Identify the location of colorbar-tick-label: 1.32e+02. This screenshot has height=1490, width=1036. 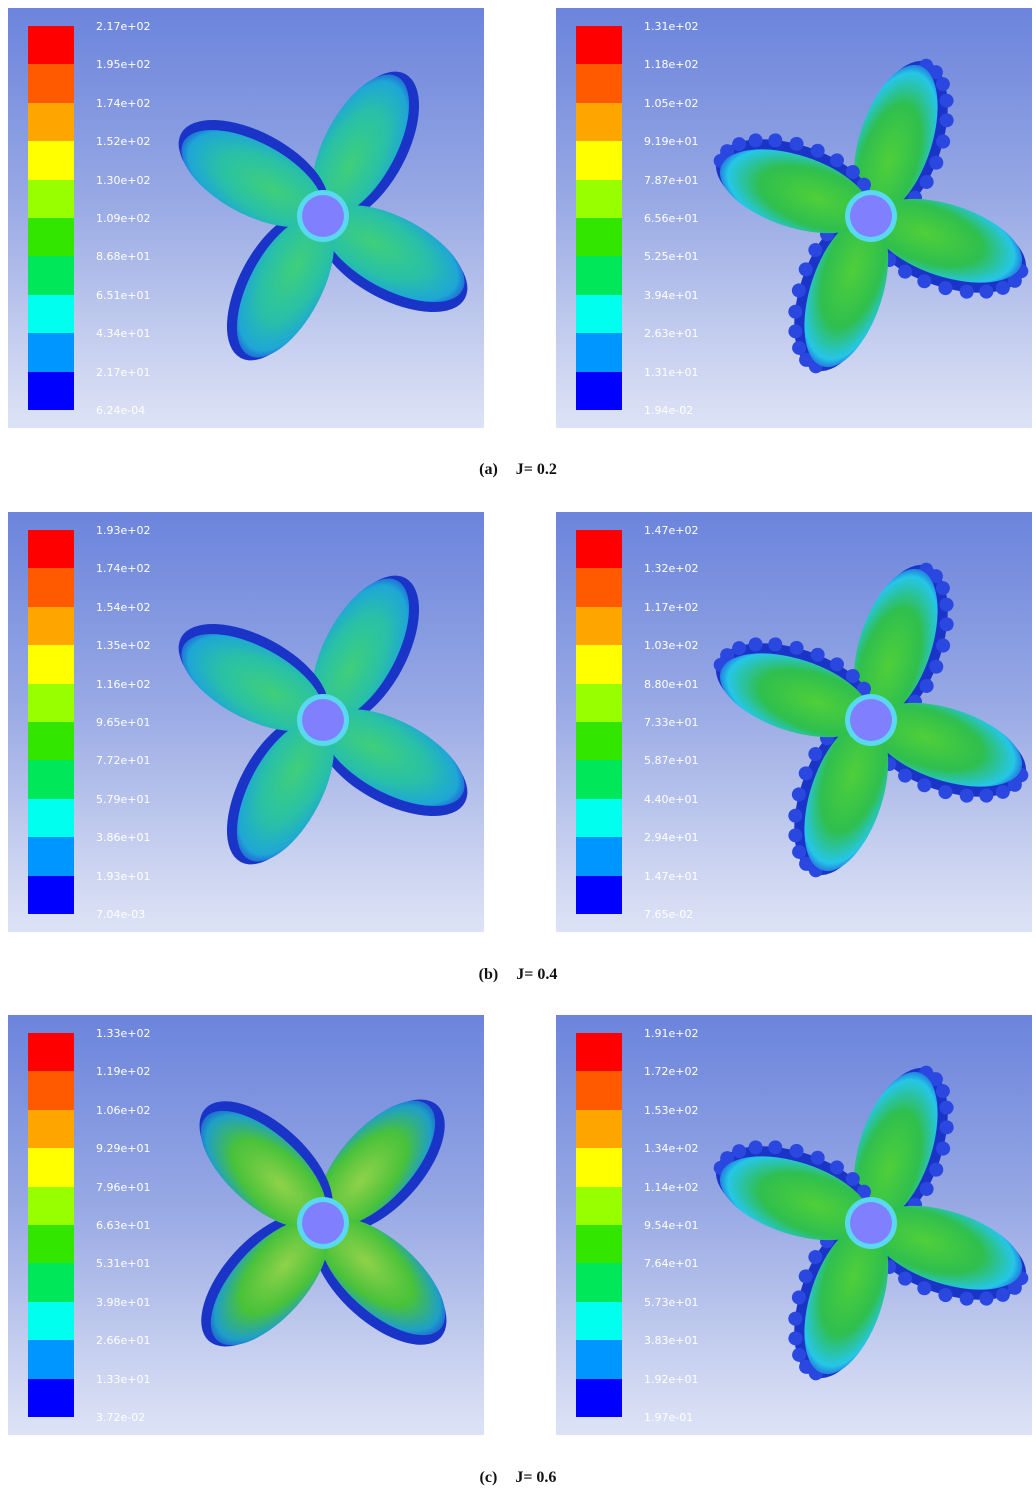
(671, 569).